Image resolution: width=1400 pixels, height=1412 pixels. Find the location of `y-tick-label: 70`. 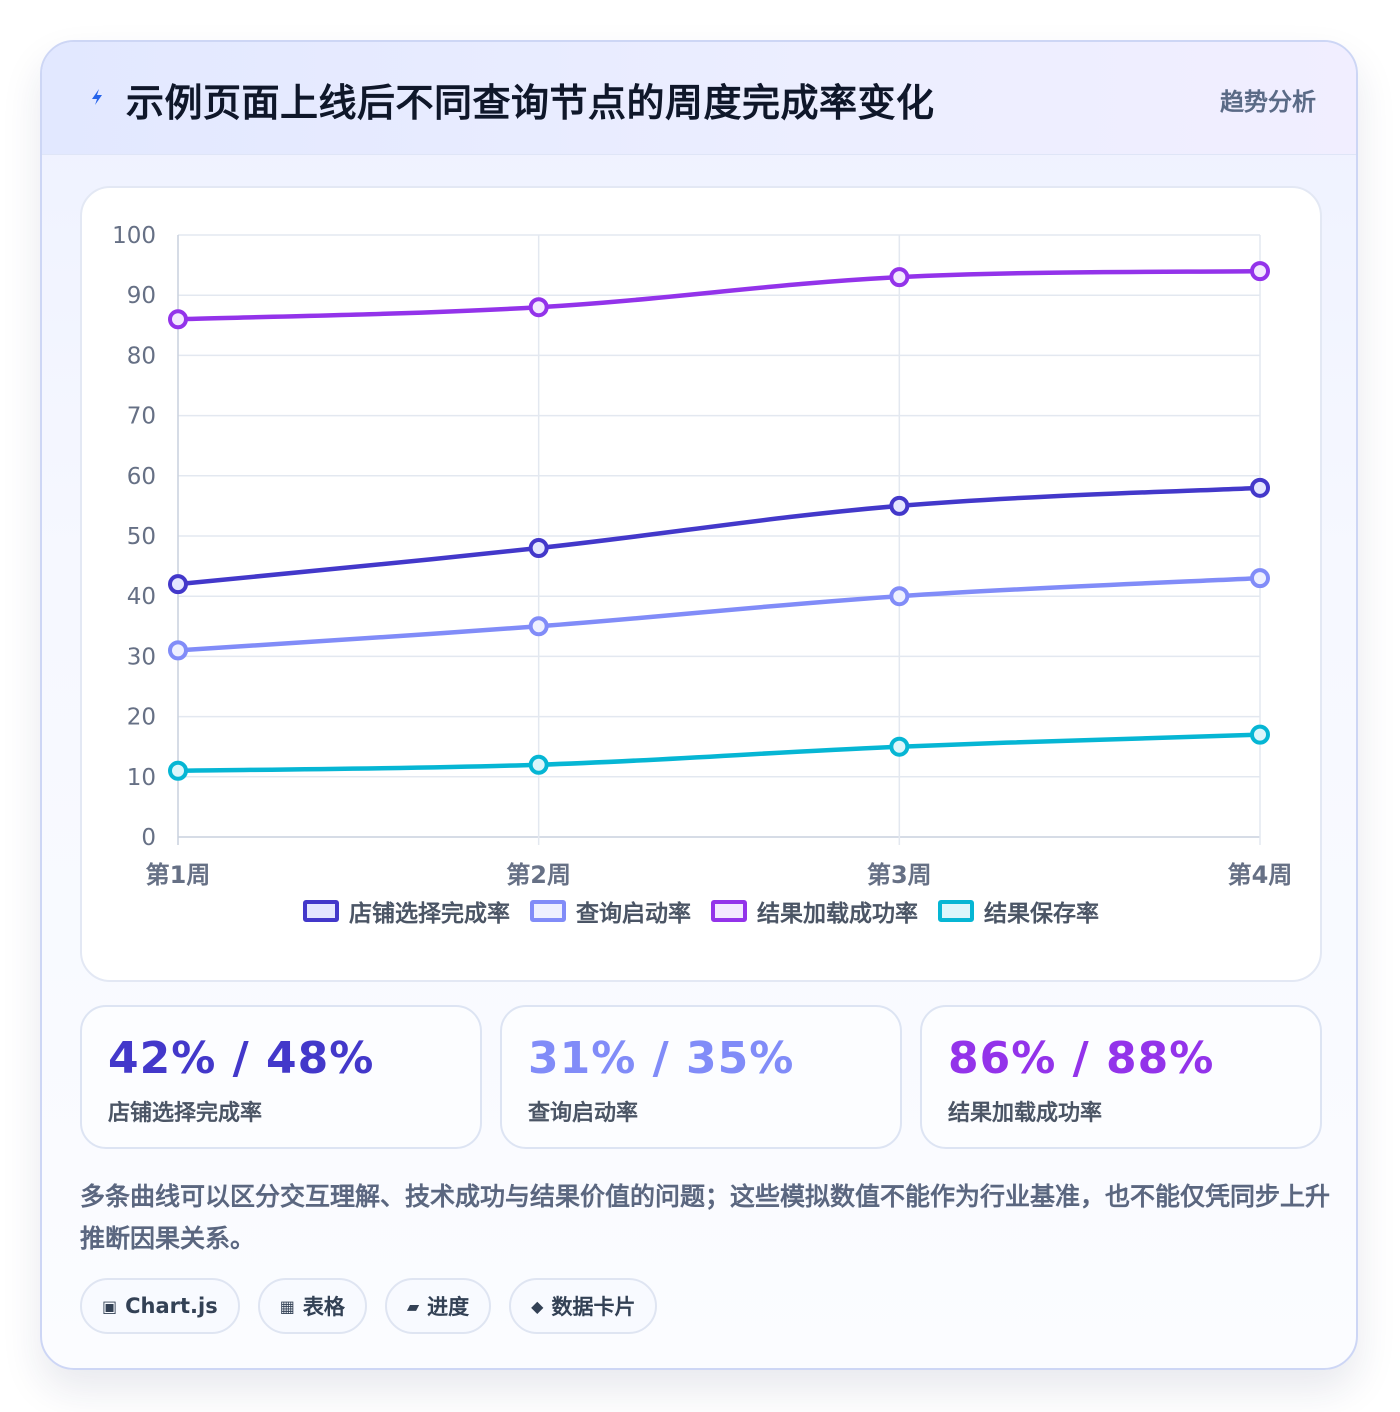

y-tick-label: 70 is located at coordinates (141, 417).